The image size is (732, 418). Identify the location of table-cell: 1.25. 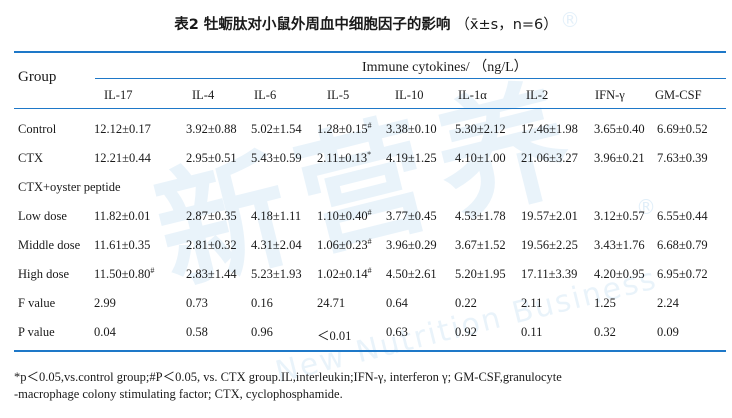
(605, 303).